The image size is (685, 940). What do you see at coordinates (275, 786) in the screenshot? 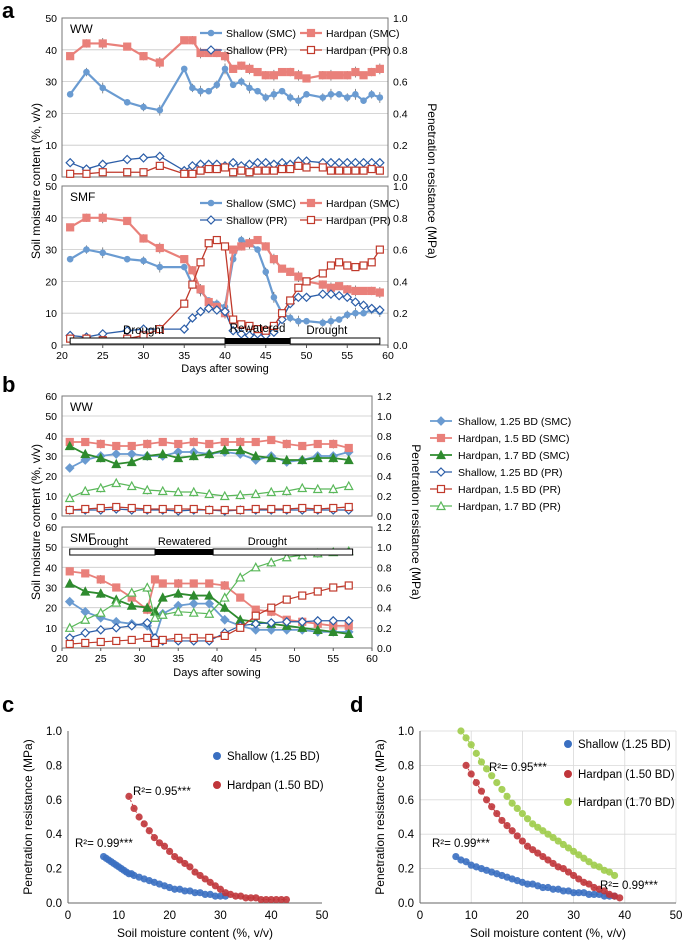
I see `legend-label: Hardpan (1.50 BD)` at bounding box center [275, 786].